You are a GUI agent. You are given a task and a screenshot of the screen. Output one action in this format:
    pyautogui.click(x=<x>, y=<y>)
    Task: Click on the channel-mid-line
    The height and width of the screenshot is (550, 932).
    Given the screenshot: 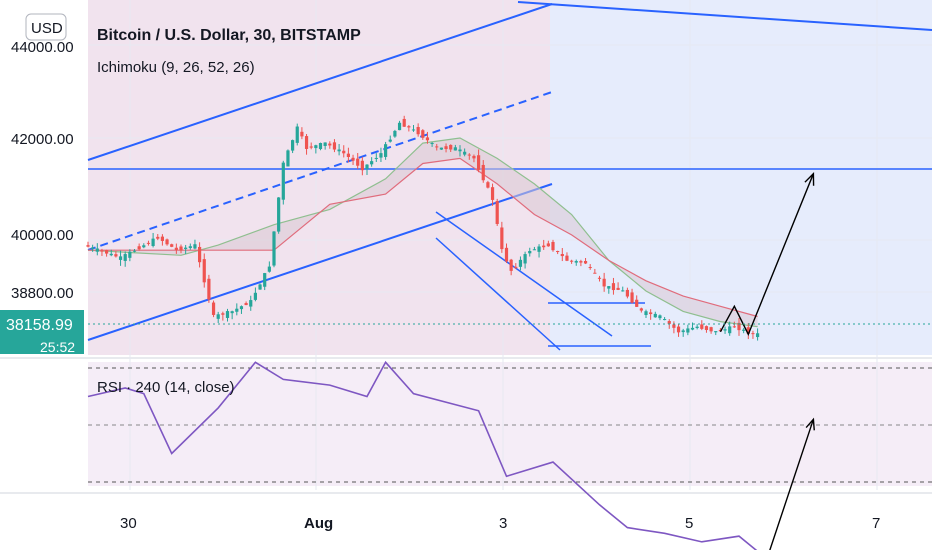 What is the action you would take?
    pyautogui.click(x=320, y=171)
    